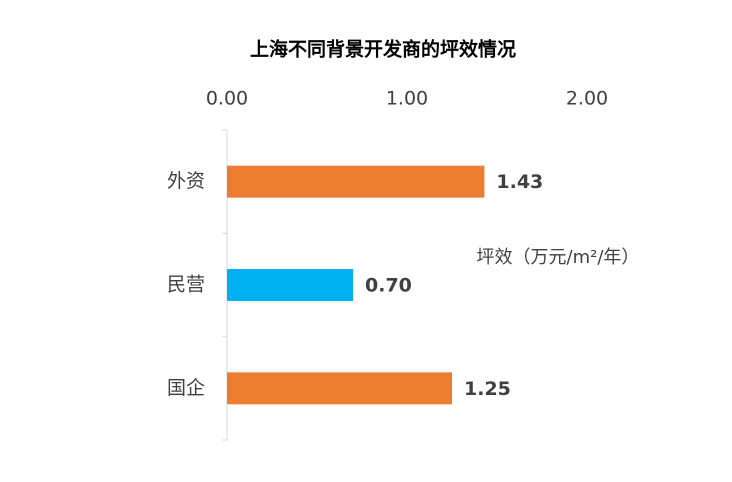 The image size is (732, 482). Describe the element at coordinates (383, 49) in the screenshot. I see `chart-title: 上海不同背景开发商的坪效情况` at that location.